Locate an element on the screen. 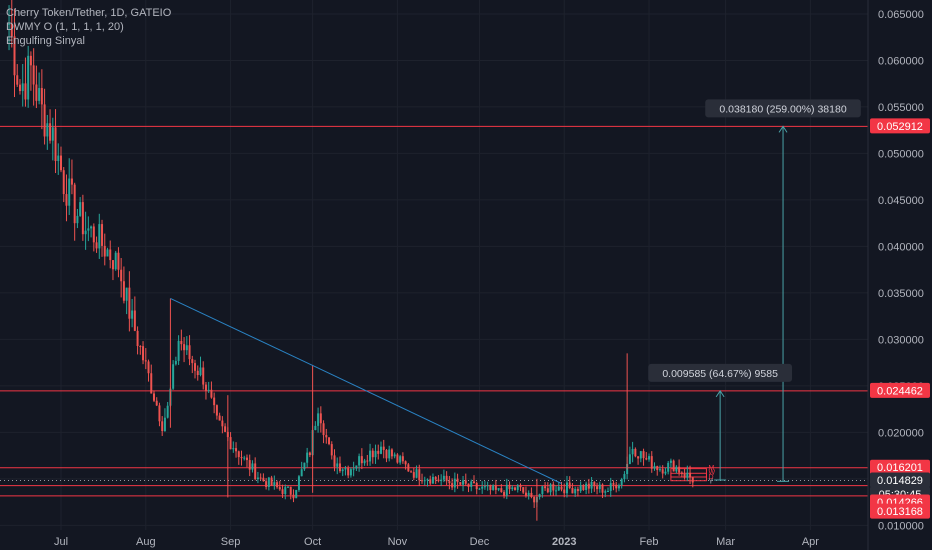 Image resolution: width=932 pixels, height=550 pixels. indicator-dwmy: DWMY O (1, 1, 1, 1, 20) is located at coordinates (65, 27).